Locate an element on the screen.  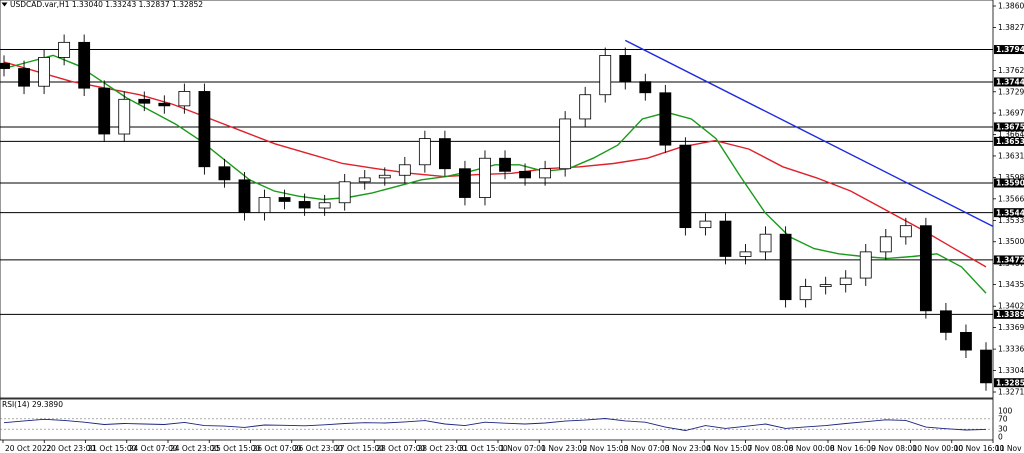
time-tick-label: 26 Oct 07:00 is located at coordinates (277, 448).